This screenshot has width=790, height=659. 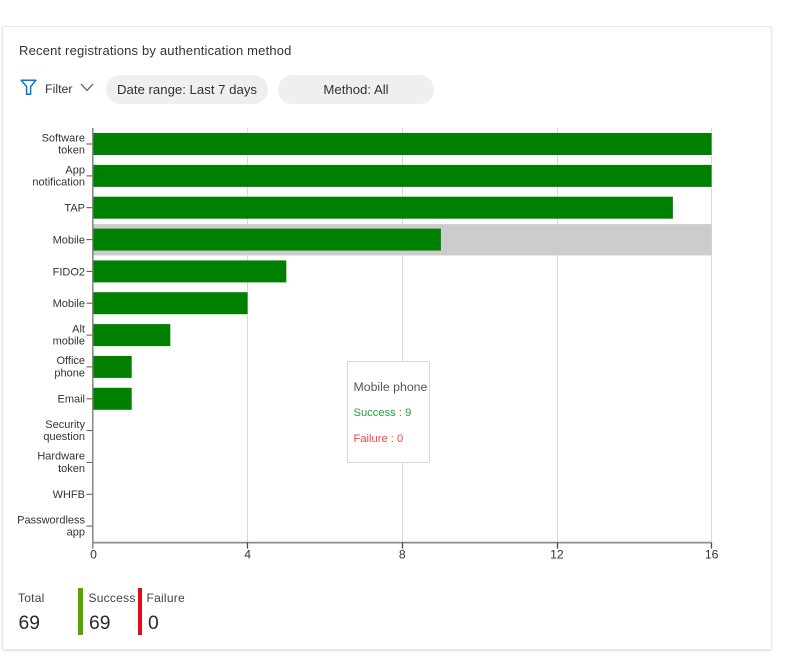 What do you see at coordinates (93, 555) in the screenshot?
I see `svg-text: 0` at bounding box center [93, 555].